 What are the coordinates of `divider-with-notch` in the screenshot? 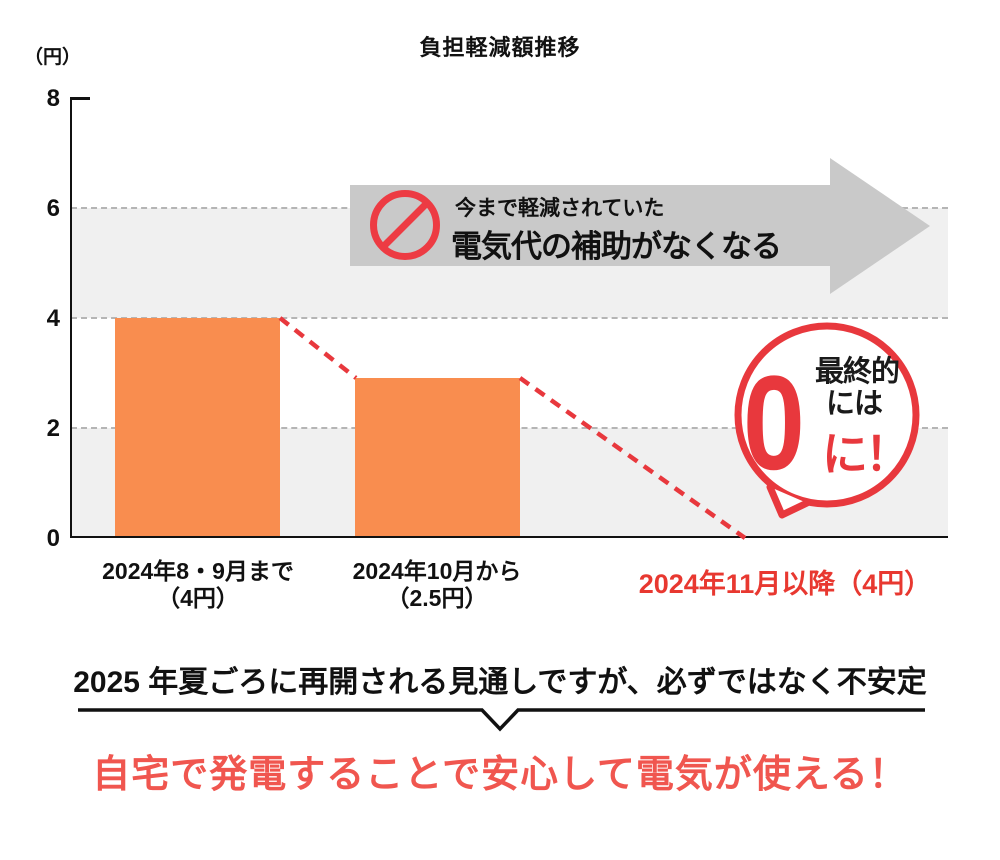 It's located at (501, 720).